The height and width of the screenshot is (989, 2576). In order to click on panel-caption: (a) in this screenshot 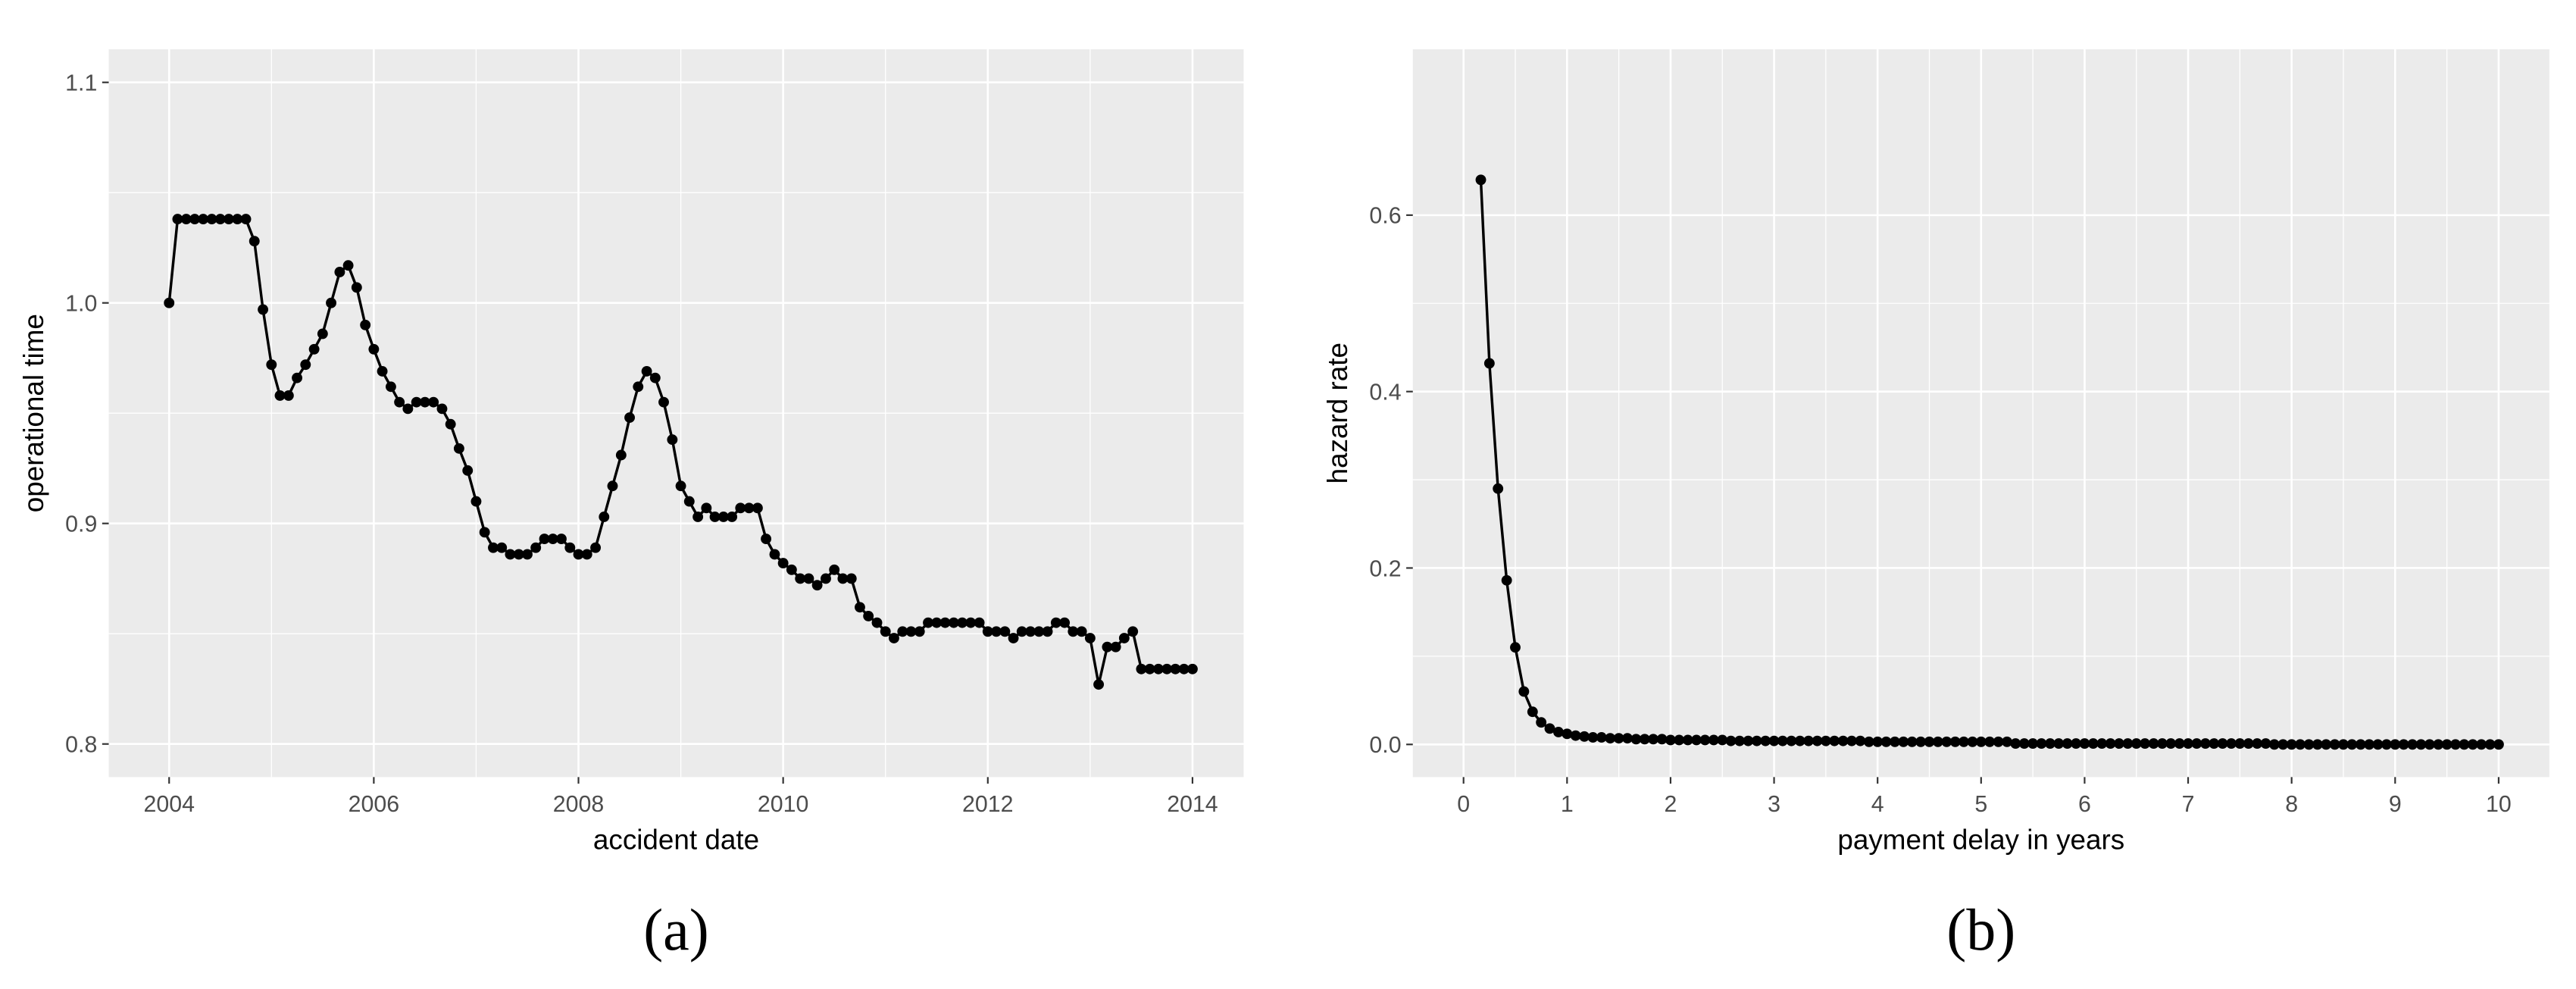, I will do `click(676, 929)`.